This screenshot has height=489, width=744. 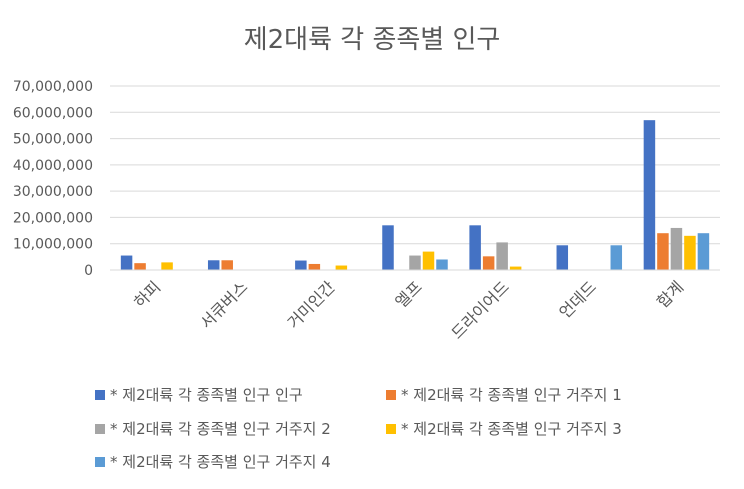 What do you see at coordinates (670, 294) in the screenshot?
I see `x-category-label: 합계` at bounding box center [670, 294].